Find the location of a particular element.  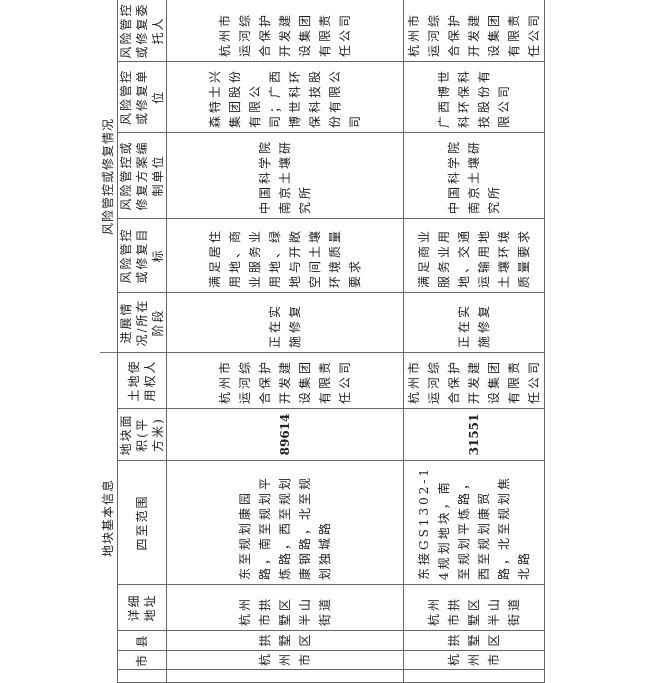

boundaries-cell: 东至规划康园路，南至规划平炼路，西至规划康钢路，北至规划独城路 is located at coordinates (285, 522).